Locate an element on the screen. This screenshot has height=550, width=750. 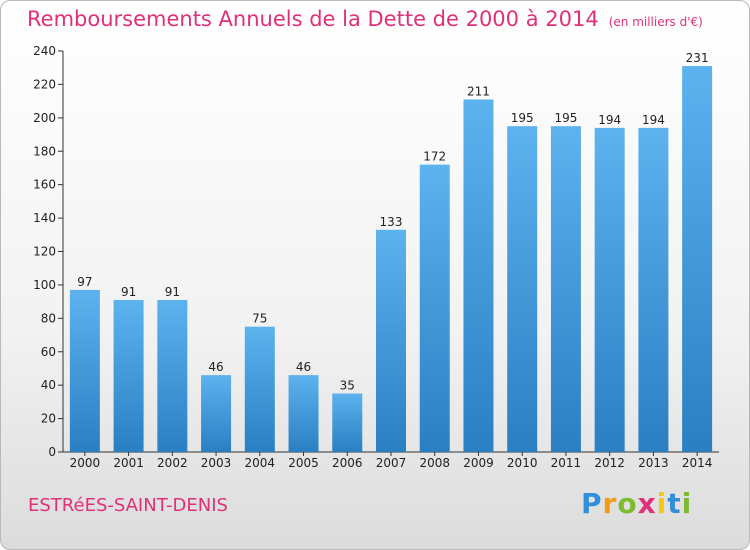
bar-value-label: 35 is located at coordinates (347, 386).